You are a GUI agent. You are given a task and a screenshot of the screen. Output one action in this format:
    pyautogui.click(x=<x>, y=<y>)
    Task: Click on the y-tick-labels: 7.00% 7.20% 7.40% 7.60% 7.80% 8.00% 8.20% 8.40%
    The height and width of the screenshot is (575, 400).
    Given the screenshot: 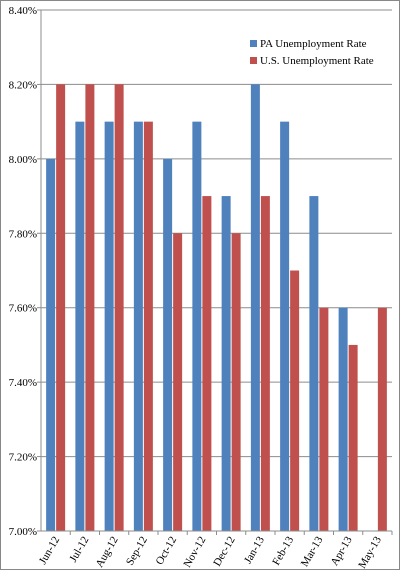 What is the action you would take?
    pyautogui.click(x=23, y=271)
    